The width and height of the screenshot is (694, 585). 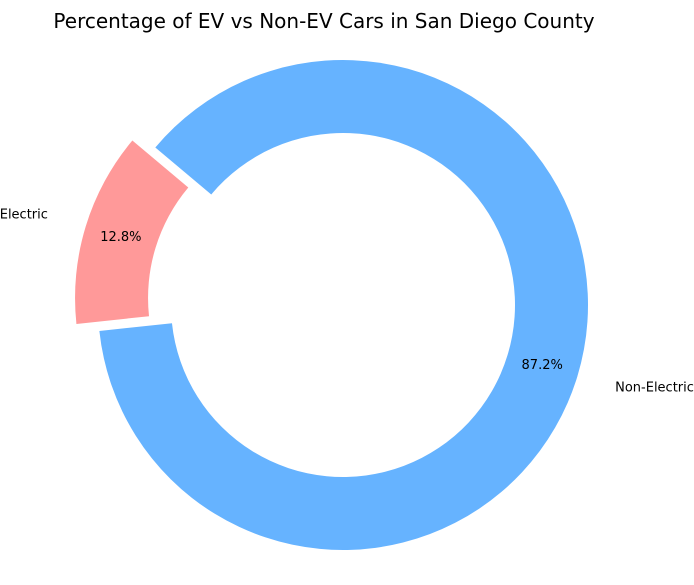 What do you see at coordinates (120, 237) in the screenshot?
I see `value-label-electric: 12.8%` at bounding box center [120, 237].